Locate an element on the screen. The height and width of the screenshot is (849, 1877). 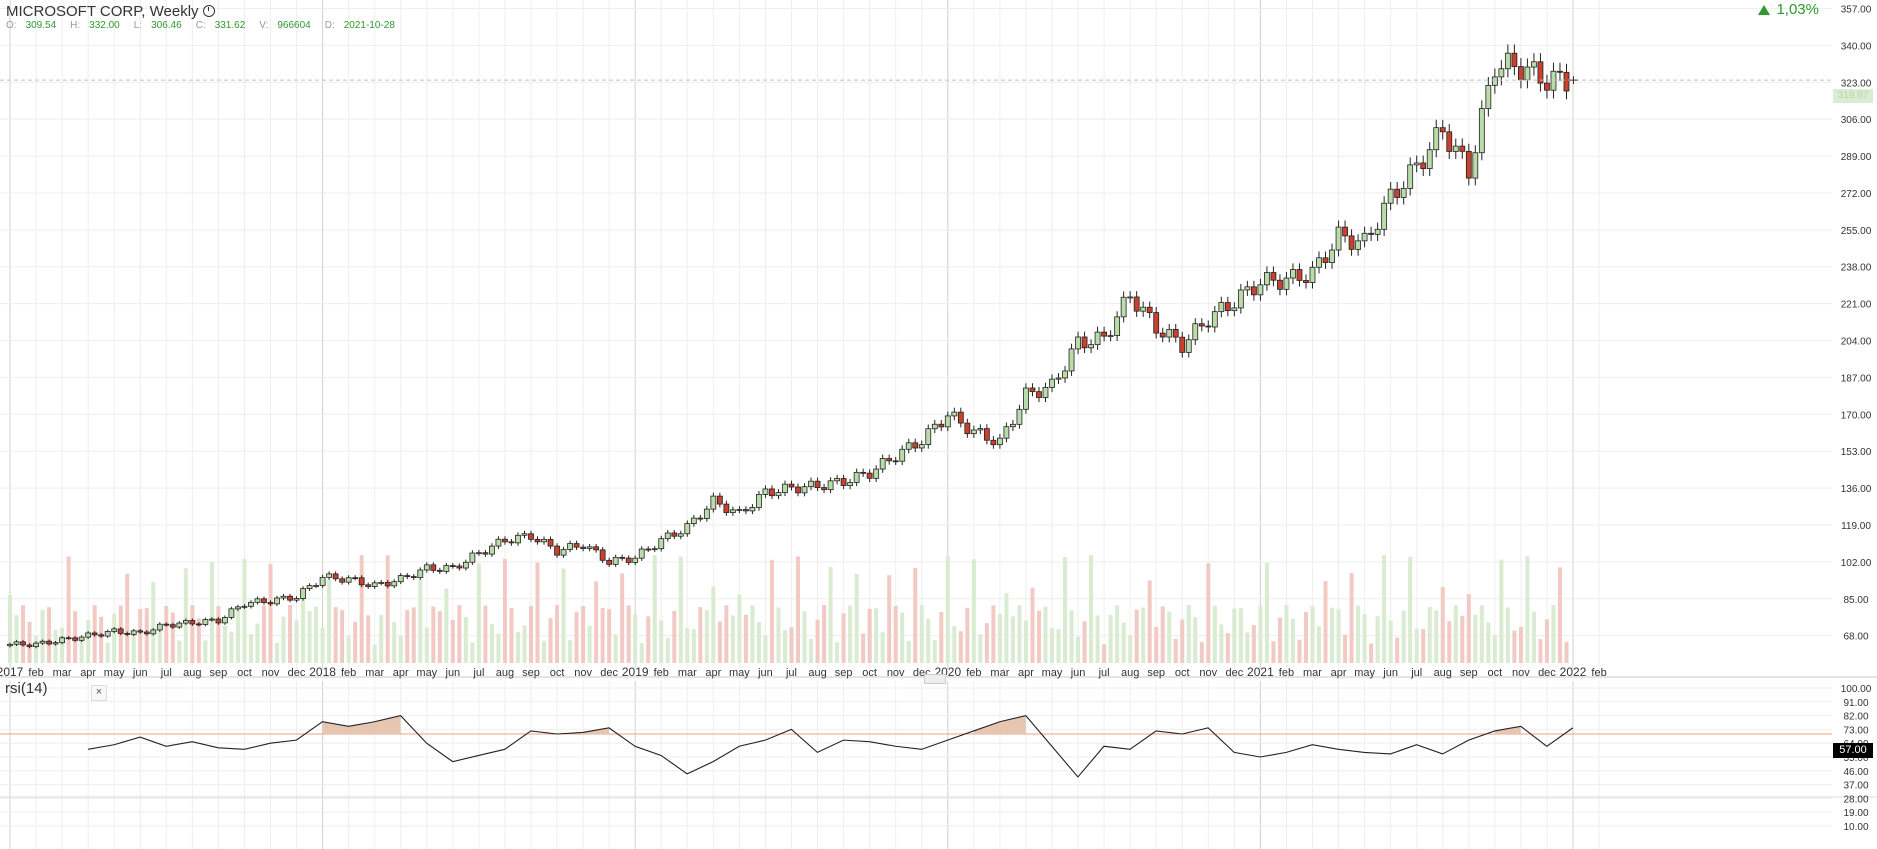
time-tick-label: 2019 is located at coordinates (635, 672).